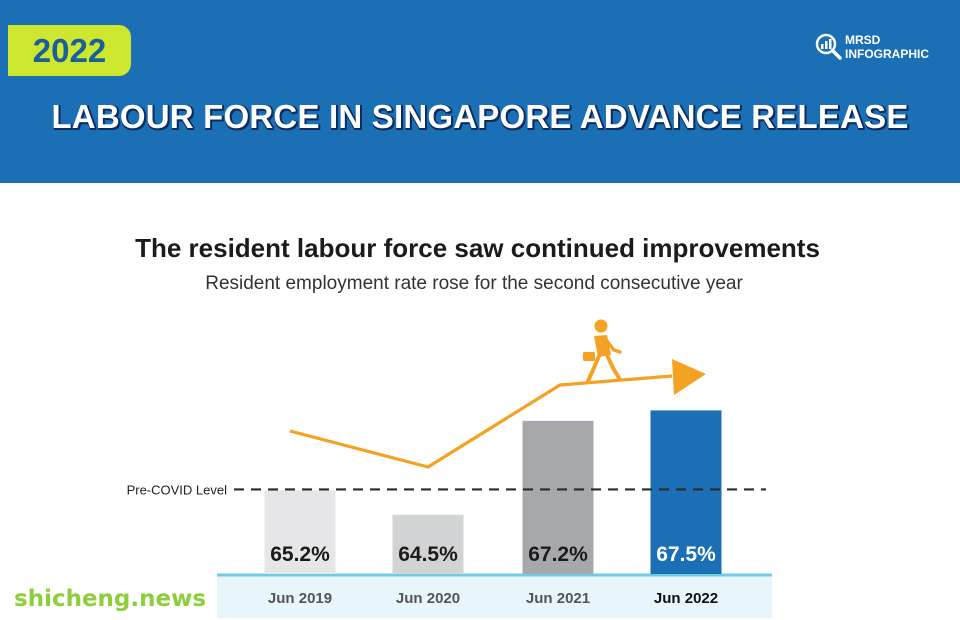  What do you see at coordinates (300, 554) in the screenshot?
I see `data-label: 65.2%` at bounding box center [300, 554].